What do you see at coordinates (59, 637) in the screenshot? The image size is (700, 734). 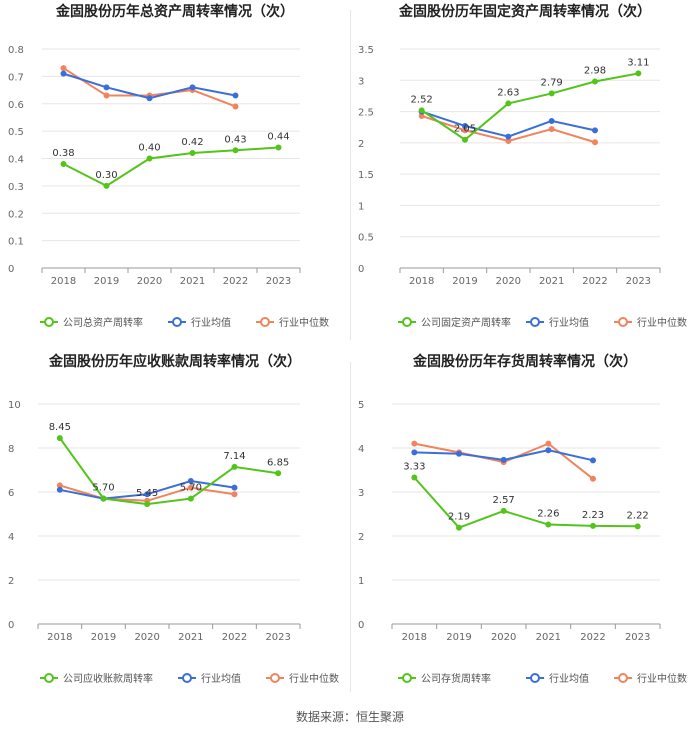 I see `x-tick-label: 2018` at bounding box center [59, 637].